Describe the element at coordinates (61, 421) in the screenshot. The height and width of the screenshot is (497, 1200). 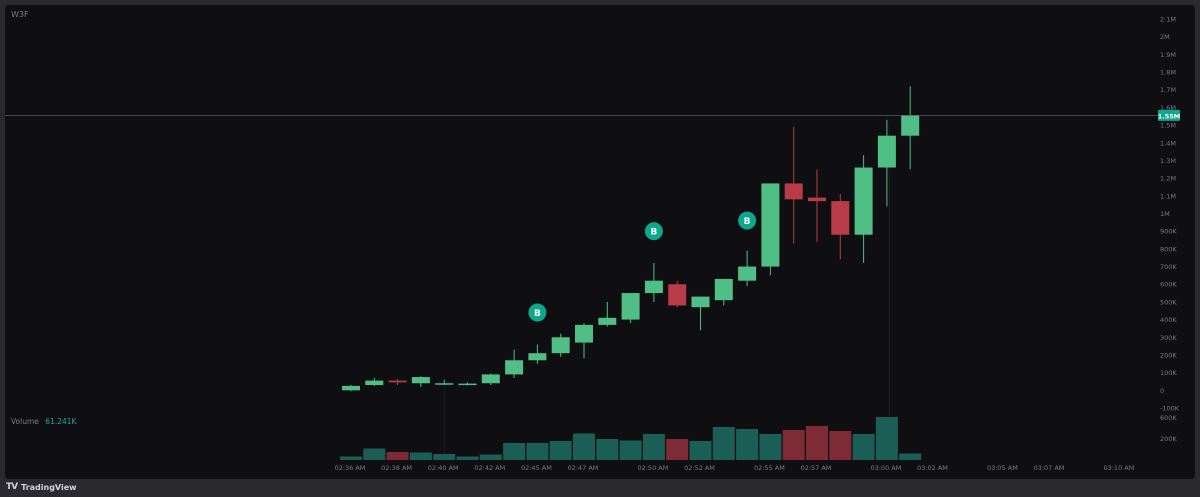
I see `volume-legend-value: 61.241K` at that location.